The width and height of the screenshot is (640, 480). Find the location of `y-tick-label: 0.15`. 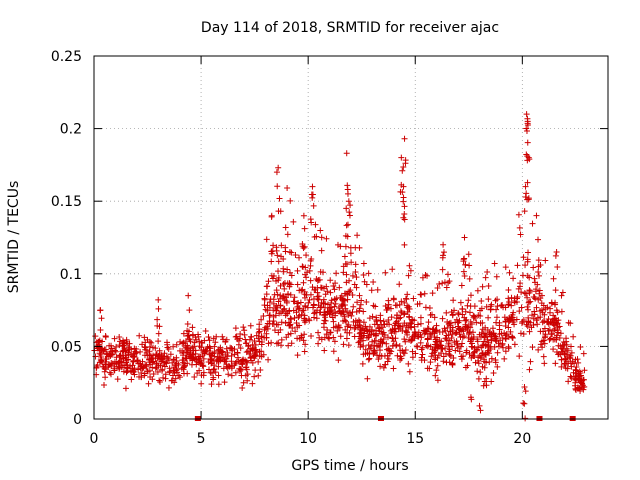

y-tick-label: 0.15 is located at coordinates (66, 202).